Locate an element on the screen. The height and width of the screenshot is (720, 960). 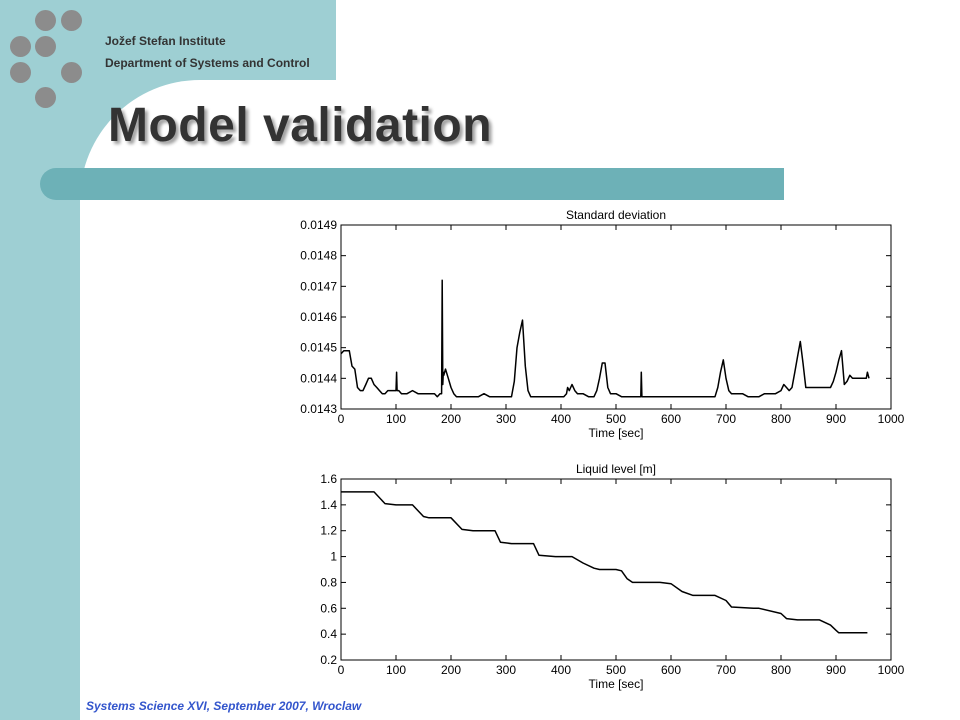
header-band is located at coordinates (208, 40).